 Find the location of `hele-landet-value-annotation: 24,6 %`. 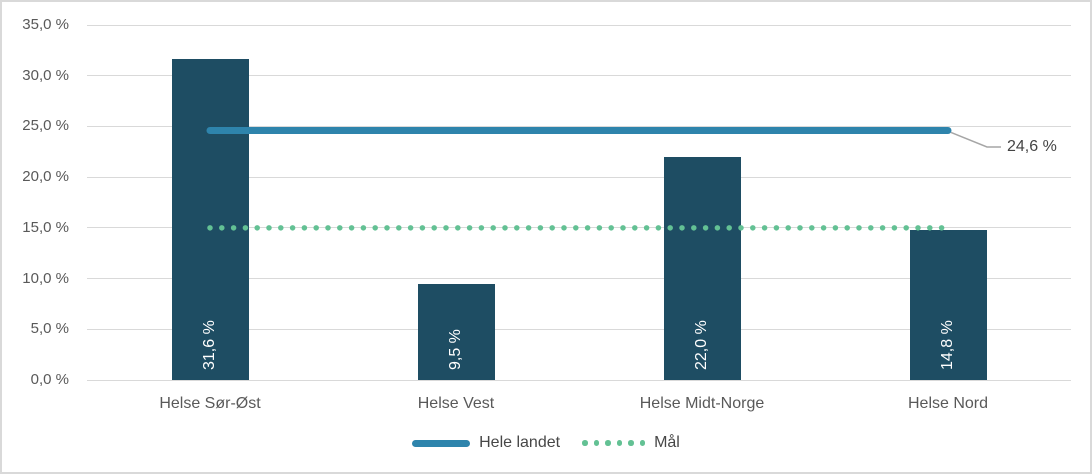

hele-landet-value-annotation: 24,6 % is located at coordinates (1032, 146).